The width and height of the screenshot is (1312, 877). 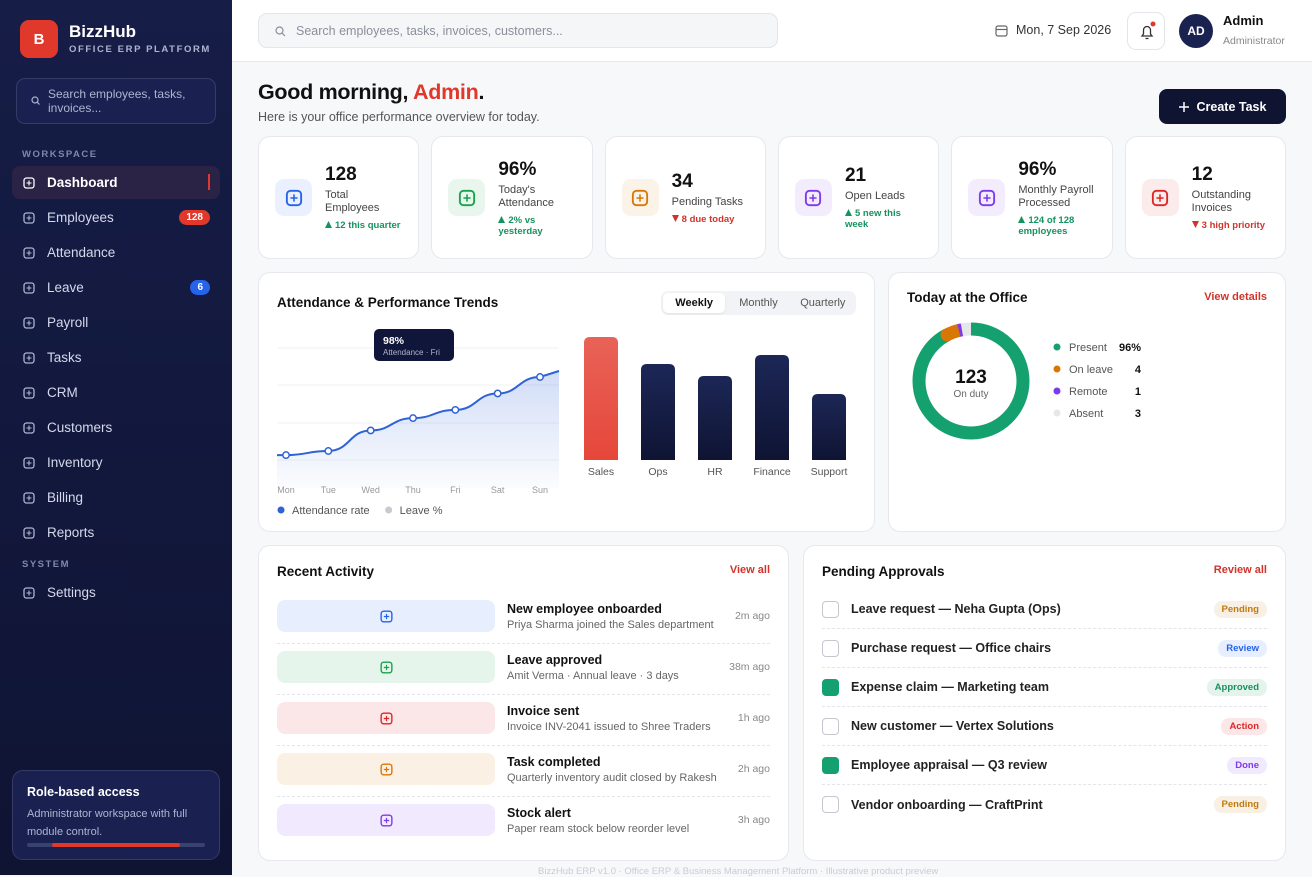 What do you see at coordinates (116, 427) in the screenshot?
I see `nav-item: Customers` at bounding box center [116, 427].